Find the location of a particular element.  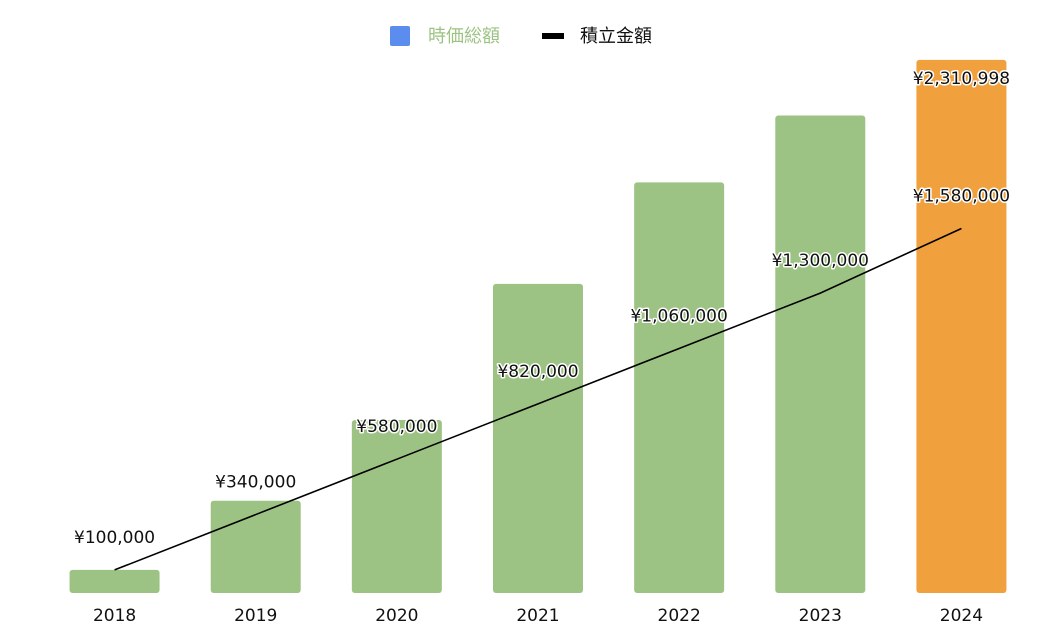

x-axis-ticks: 2018 2019 2020 2021 2022 2023 2024 is located at coordinates (538, 616).